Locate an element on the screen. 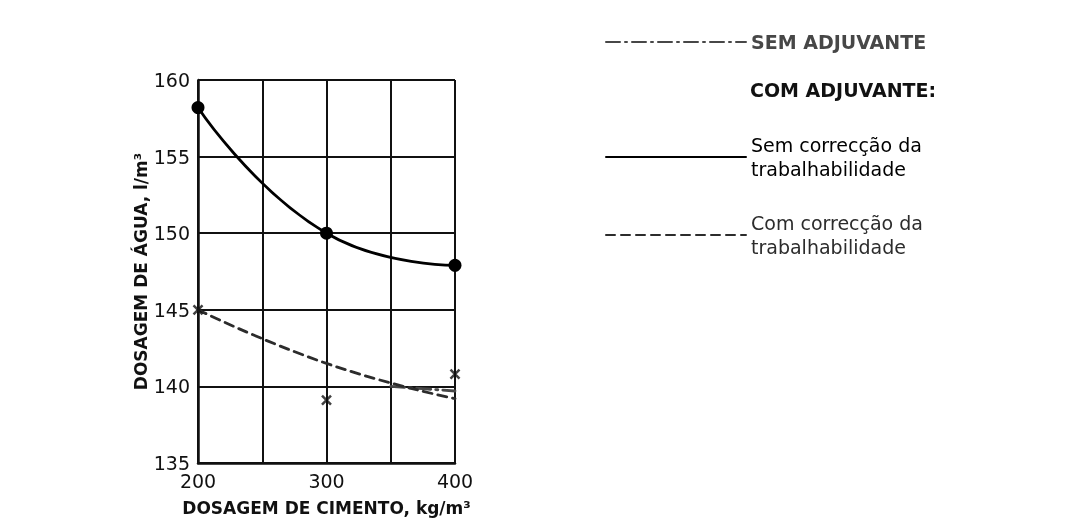  legend-title: COM ADJUVANTE: is located at coordinates (843, 89).